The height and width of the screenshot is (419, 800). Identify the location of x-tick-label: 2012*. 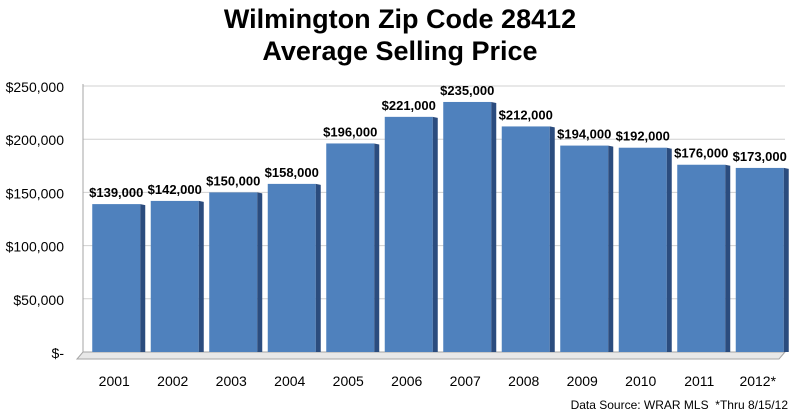
(757, 381).